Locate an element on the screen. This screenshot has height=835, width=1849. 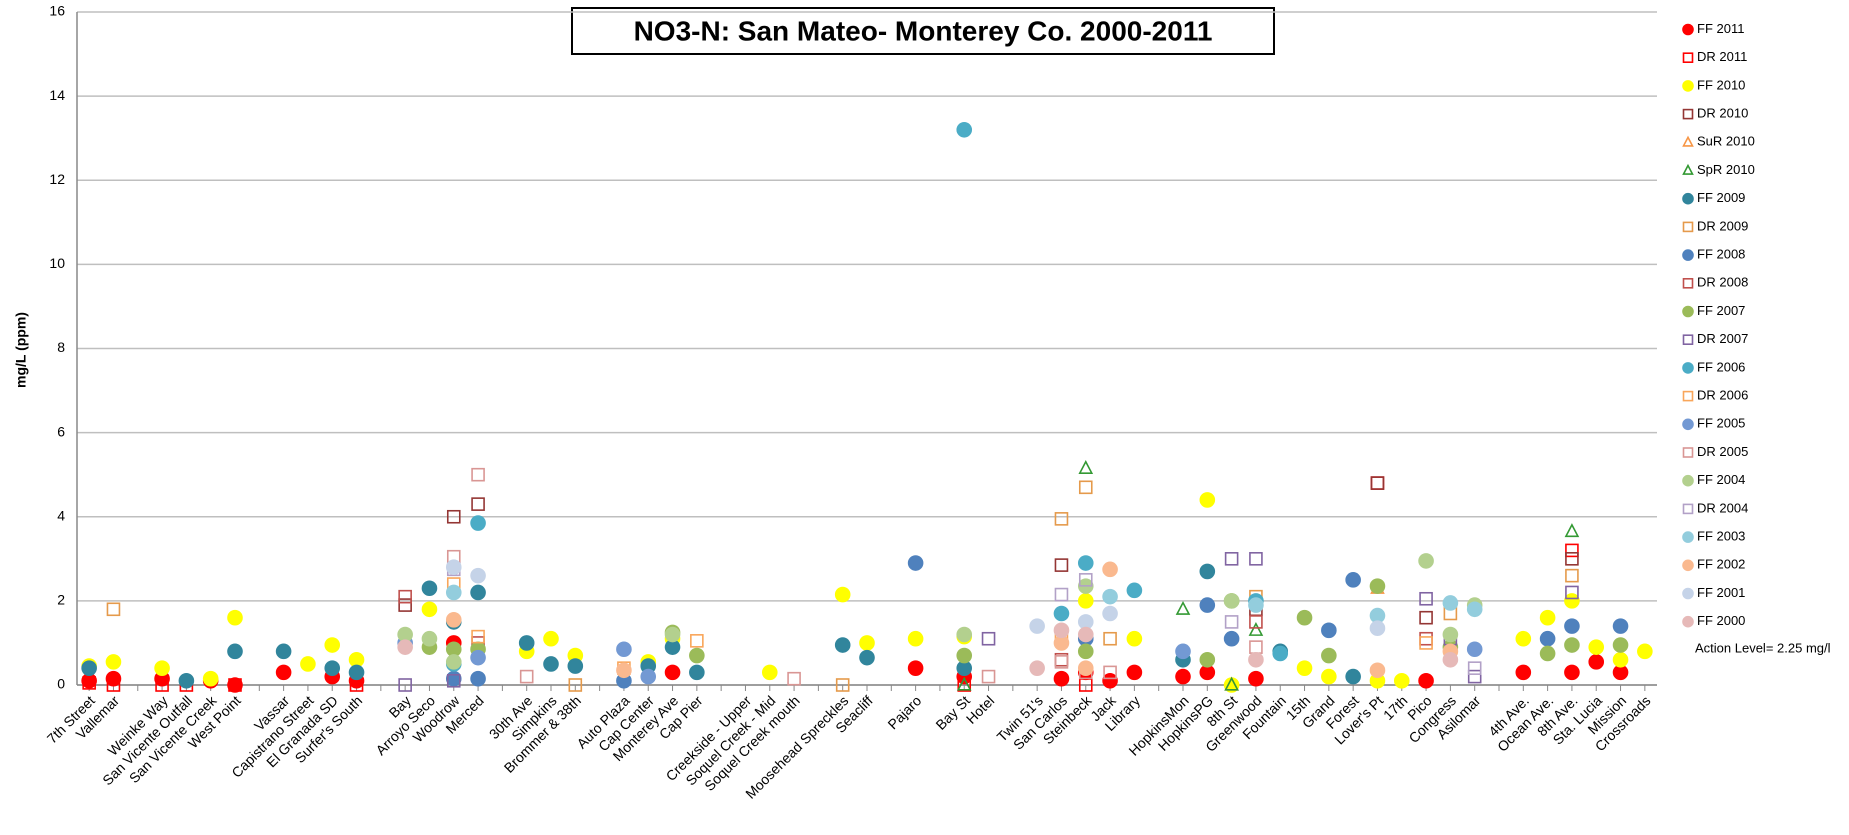
legend-label: DR 2007 is located at coordinates (1722, 338).